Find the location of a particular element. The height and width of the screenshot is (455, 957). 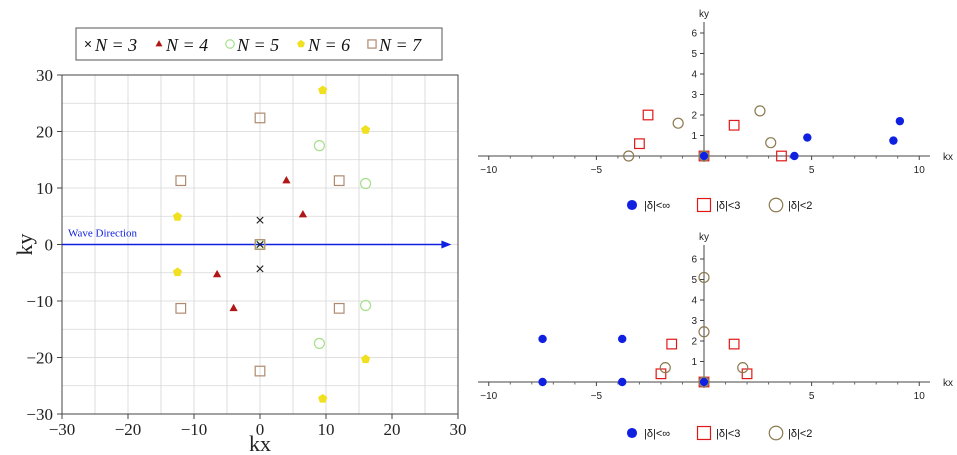

legend-label: N = 5 is located at coordinates (257, 45).